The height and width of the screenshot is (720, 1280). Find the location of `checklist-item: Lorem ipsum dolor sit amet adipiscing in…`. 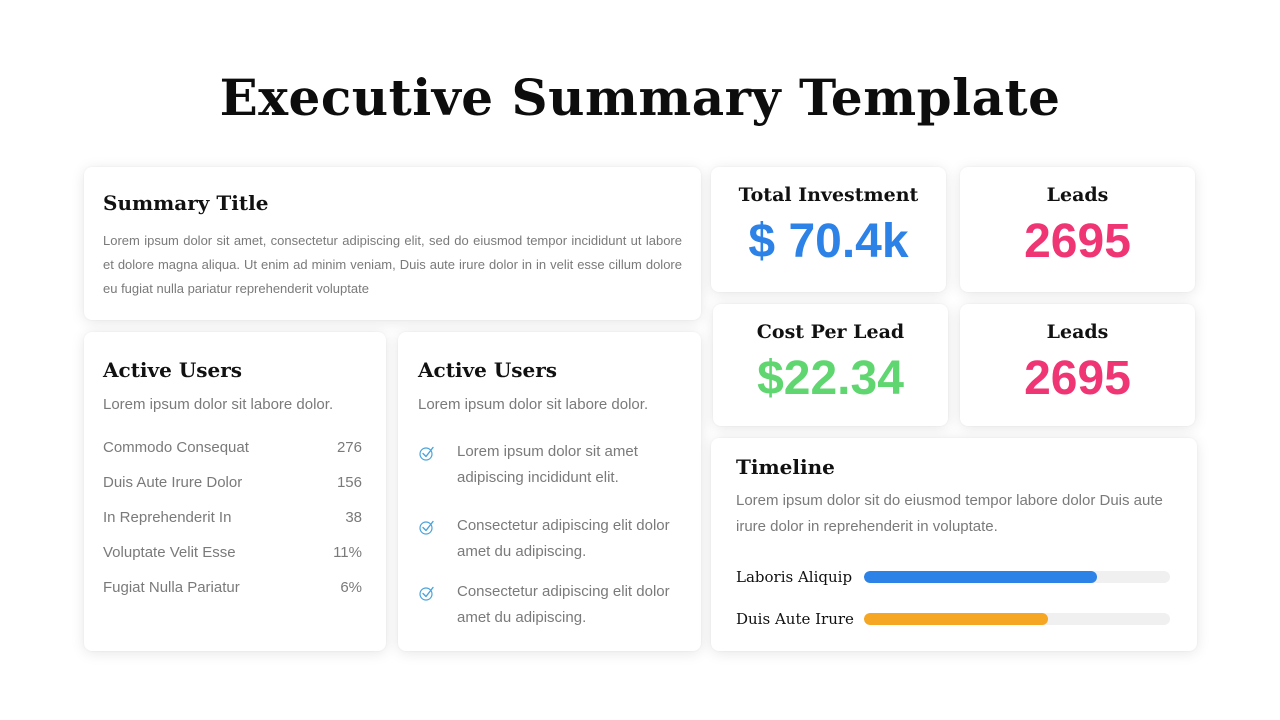

checklist-item: Lorem ipsum dolor sit amet adipiscing in… is located at coordinates (550, 465).